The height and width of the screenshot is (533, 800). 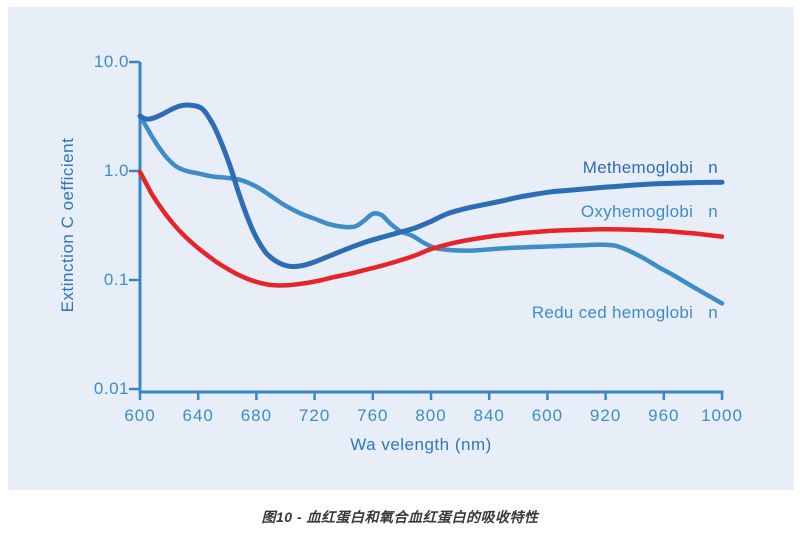 I want to click on y-tick-label: 1.0, so click(x=116, y=170).